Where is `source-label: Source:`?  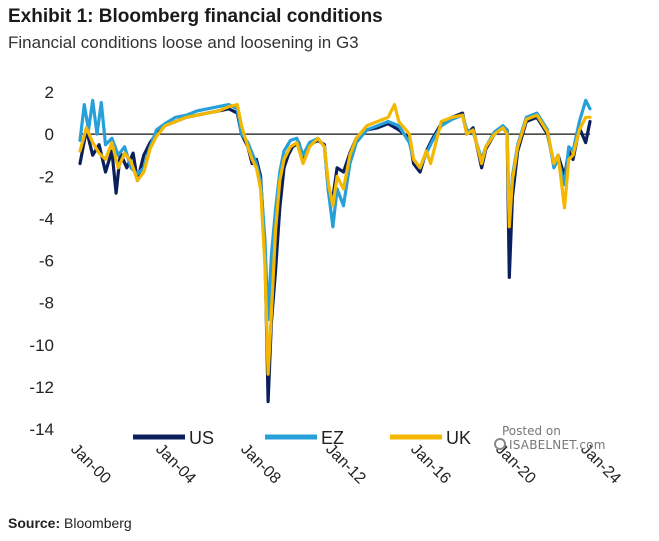
source-label: Source: is located at coordinates (34, 523).